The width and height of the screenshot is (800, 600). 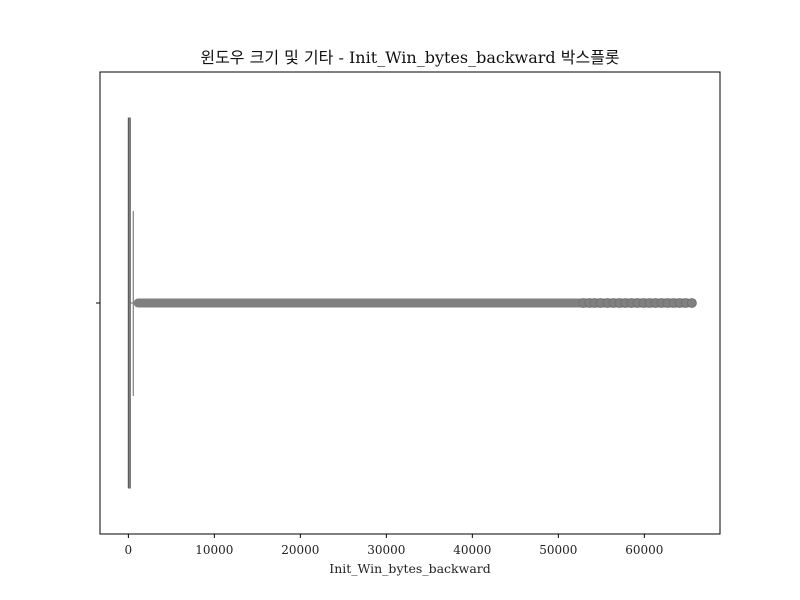 I want to click on x-tick-label: 60000, so click(x=644, y=550).